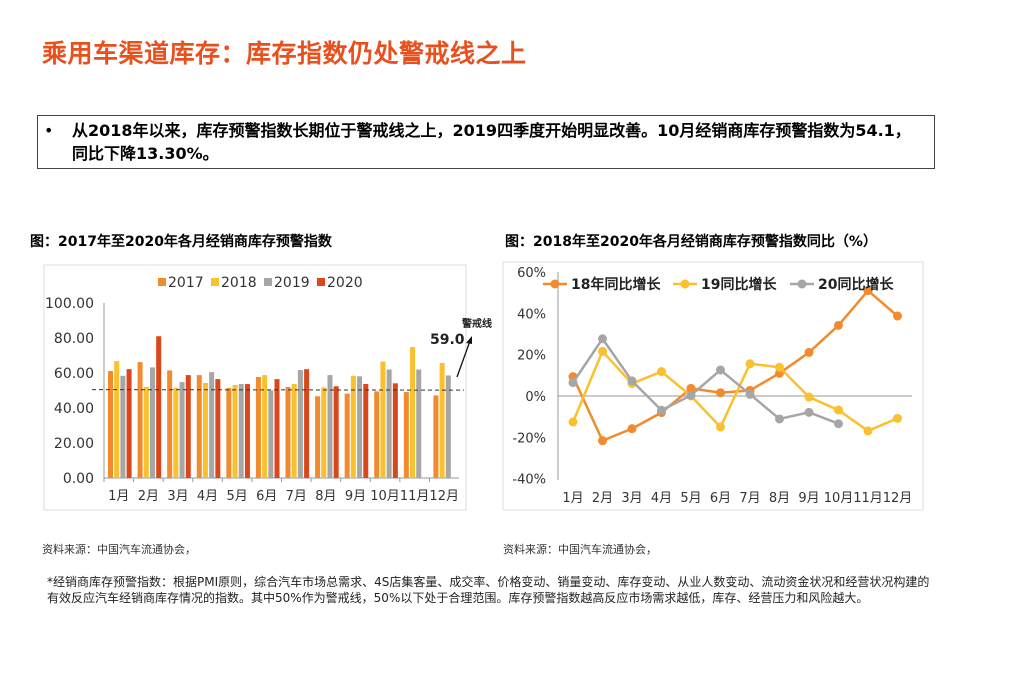 This screenshot has height=680, width=1020. What do you see at coordinates (868, 498) in the screenshot?
I see `line-x-tick-label: 11月` at bounding box center [868, 498].